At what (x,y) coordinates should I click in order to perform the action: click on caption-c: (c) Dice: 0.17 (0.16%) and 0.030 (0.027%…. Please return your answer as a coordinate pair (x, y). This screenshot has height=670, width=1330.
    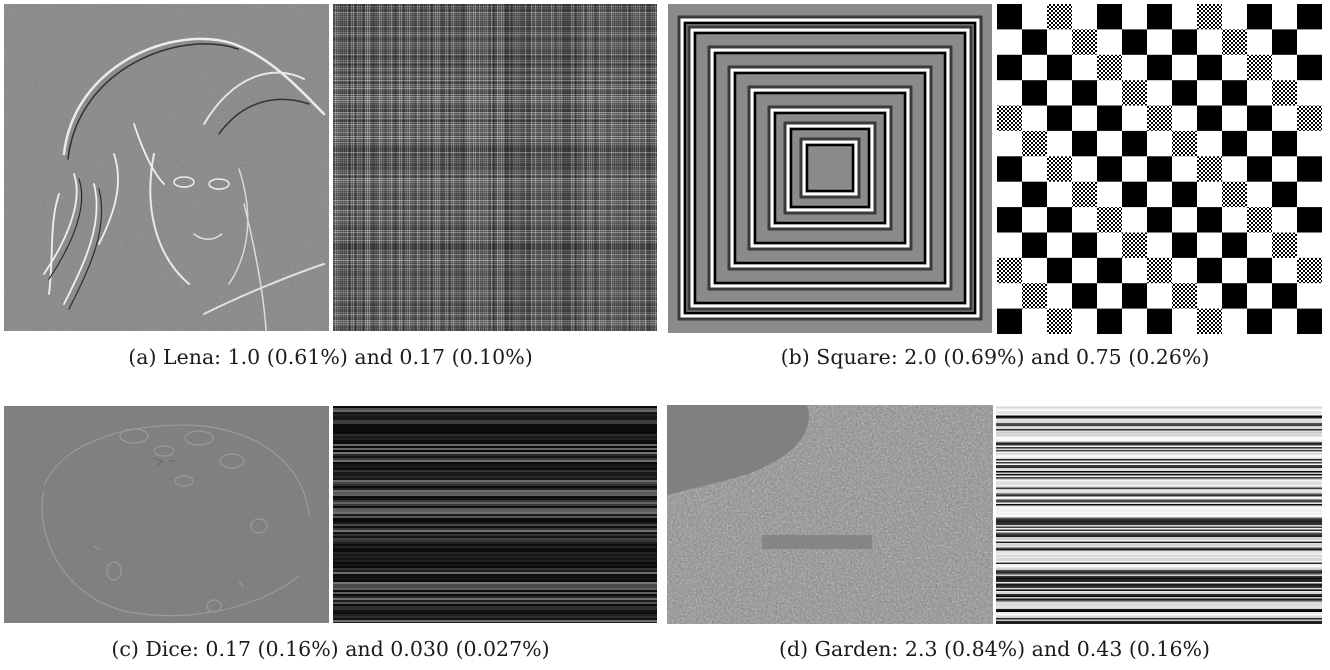
    Looking at the image, I should click on (330, 649).